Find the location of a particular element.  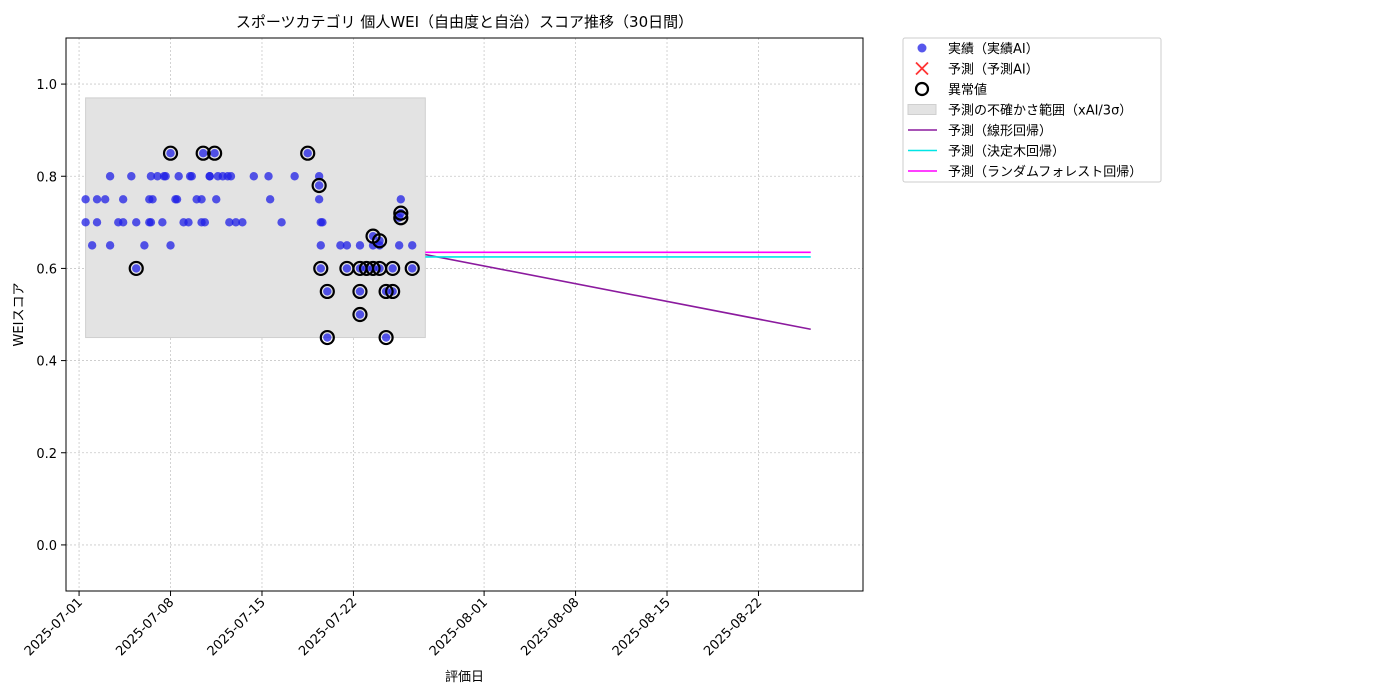

x-tick-label: 2025-08-08 is located at coordinates (550, 627).